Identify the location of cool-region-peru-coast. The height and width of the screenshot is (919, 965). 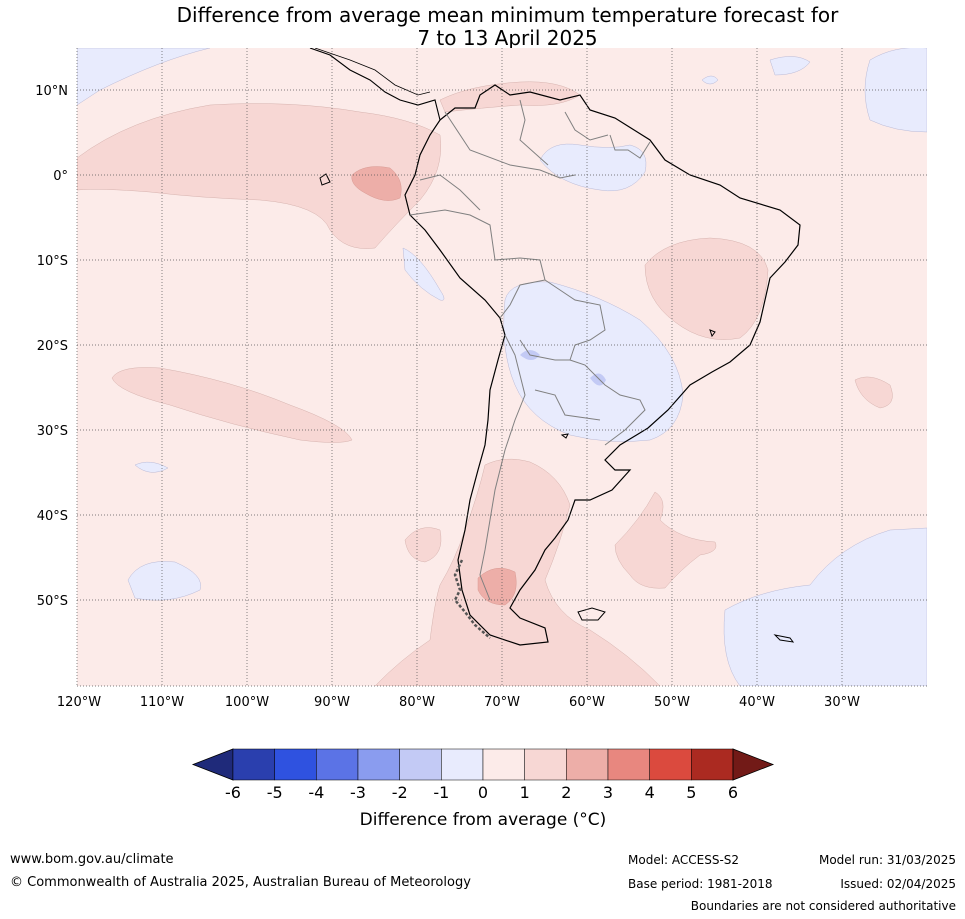
(423, 274).